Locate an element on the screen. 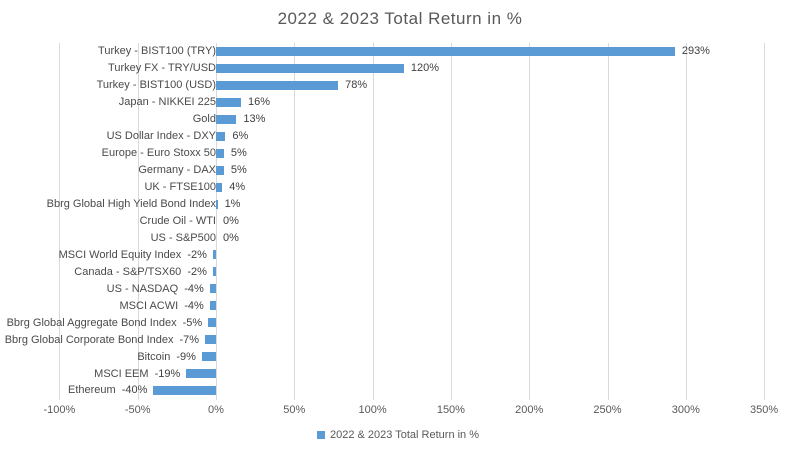 This screenshot has height=453, width=800. chart-title: 2022 & 2023 Total Return in % is located at coordinates (400, 18).